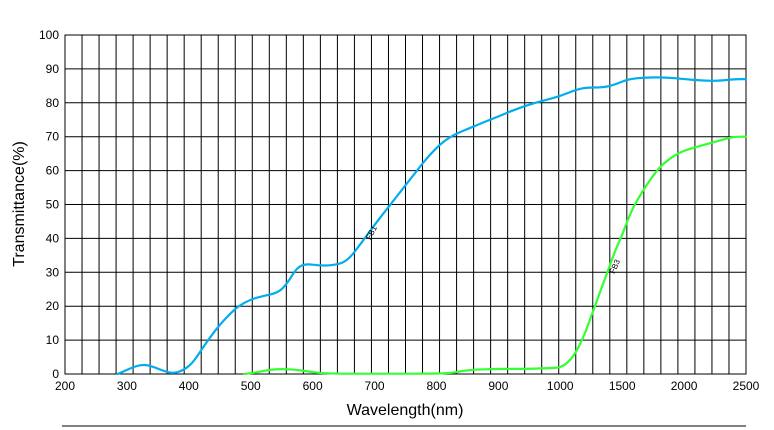 The width and height of the screenshot is (774, 430). Describe the element at coordinates (127, 386) in the screenshot. I see `x-tick-label: 300` at that location.